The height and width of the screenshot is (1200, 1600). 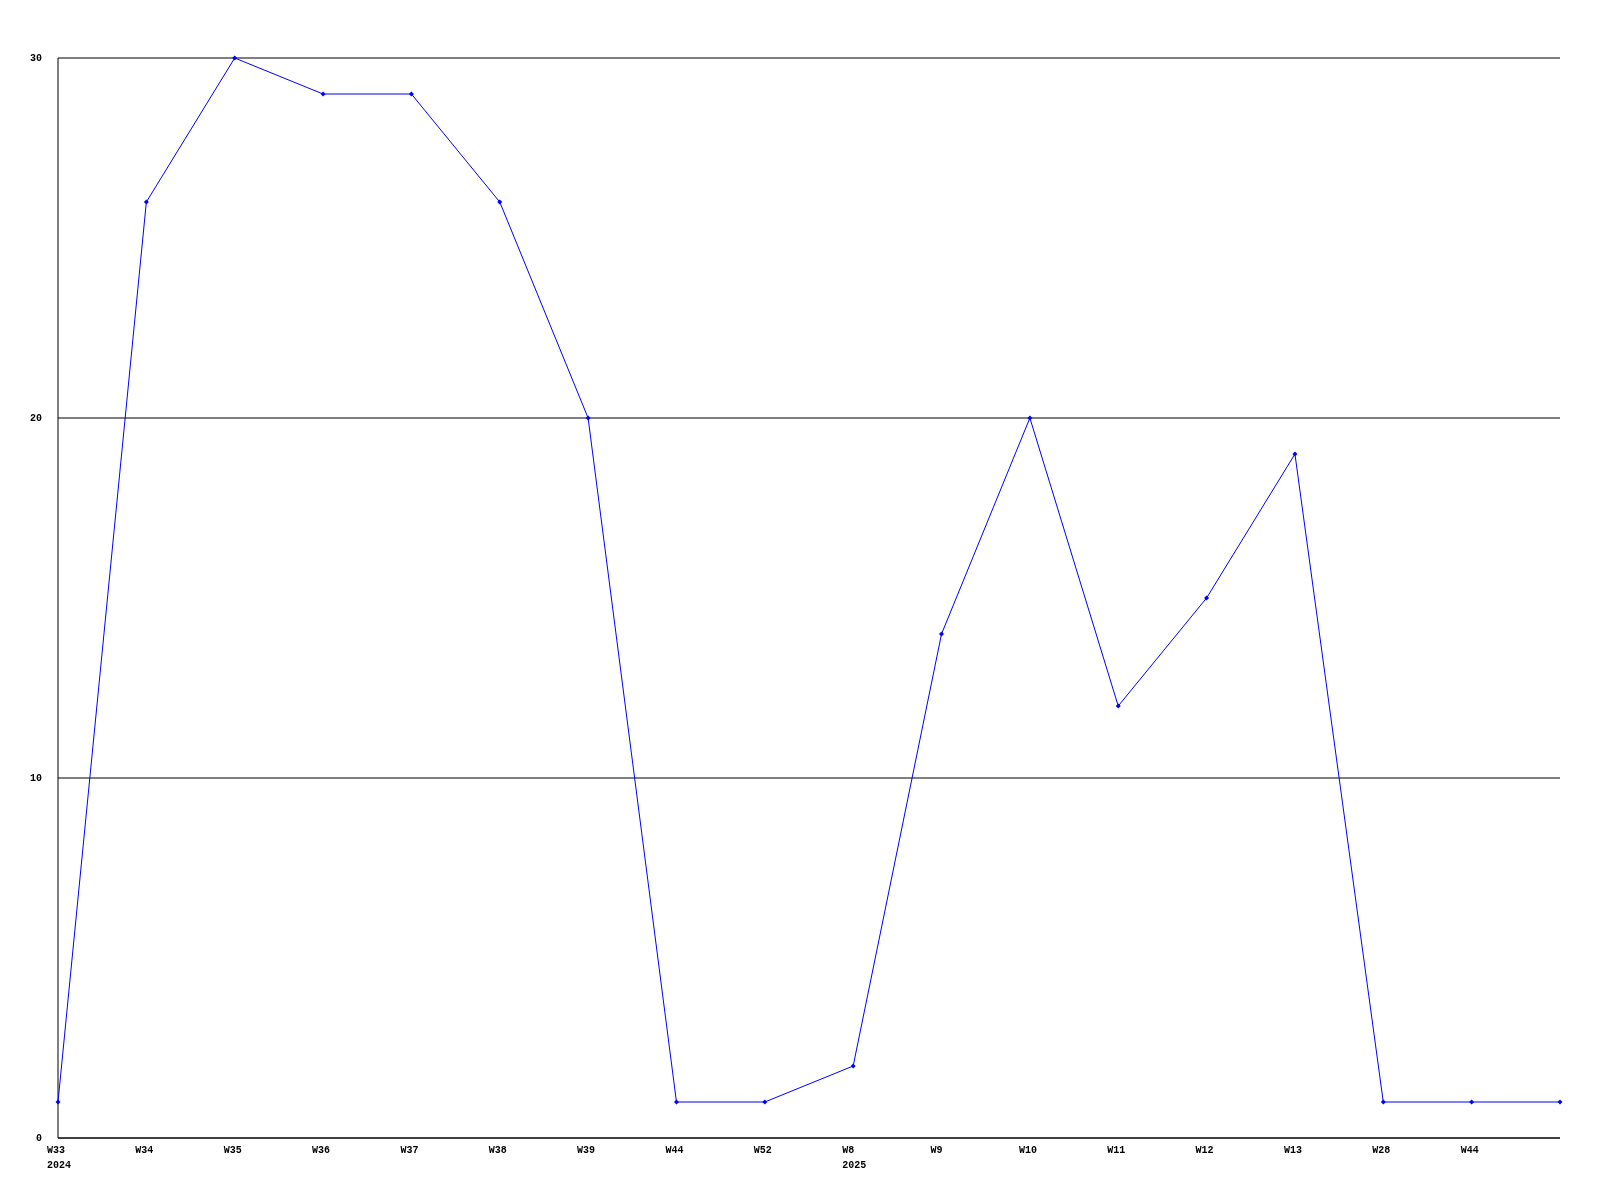 What do you see at coordinates (586, 1150) in the screenshot?
I see `x-tick-label: W39` at bounding box center [586, 1150].